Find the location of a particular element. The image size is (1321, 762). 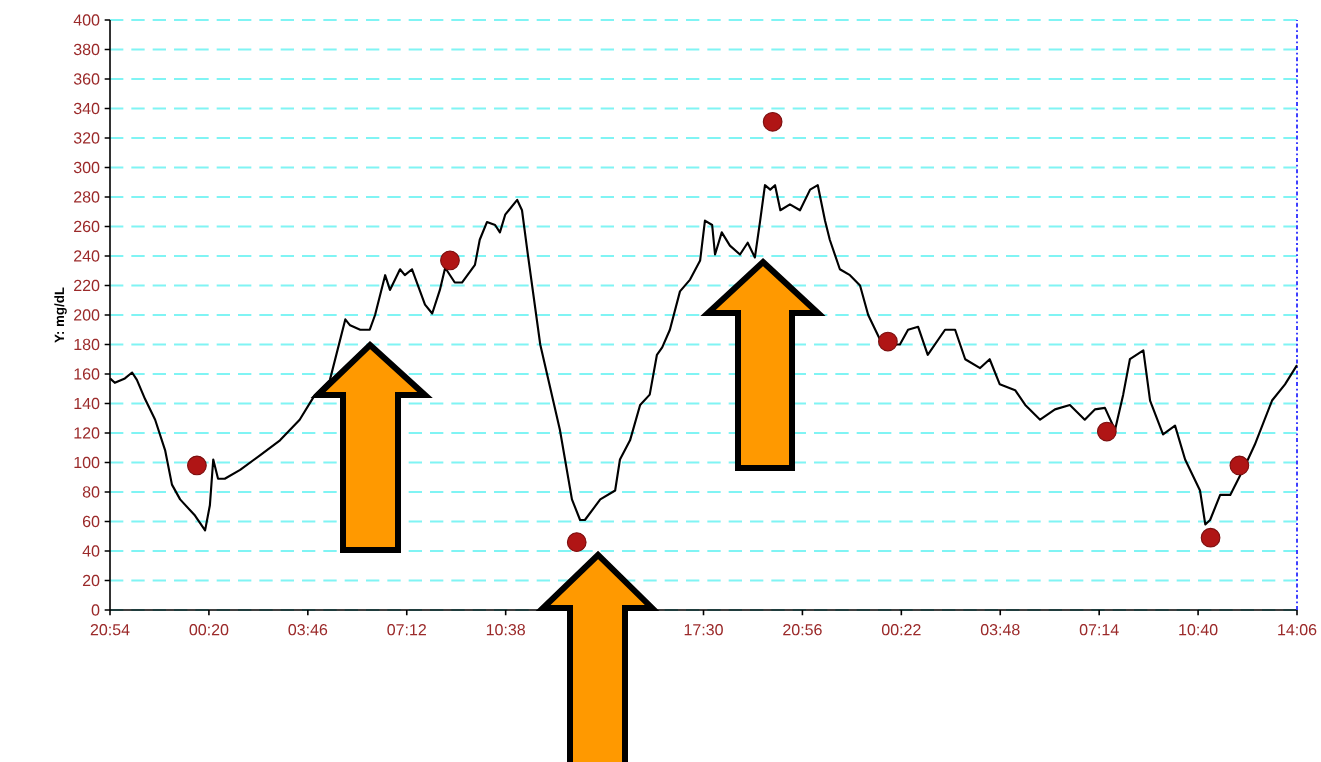

y-tick-label: 340 is located at coordinates (86, 108).